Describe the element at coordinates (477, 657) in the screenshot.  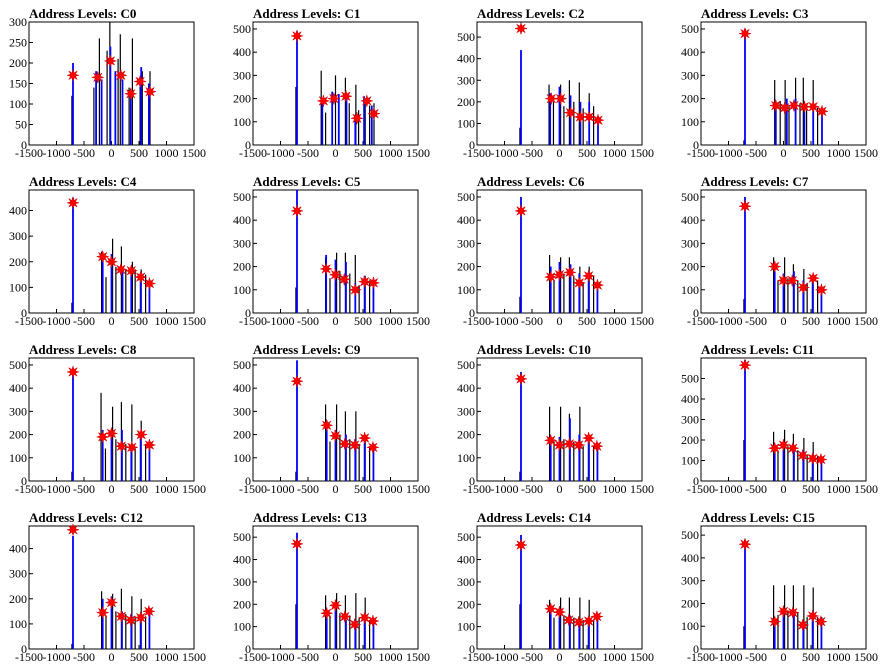
I see `x-tick-label: -1500` at that location.